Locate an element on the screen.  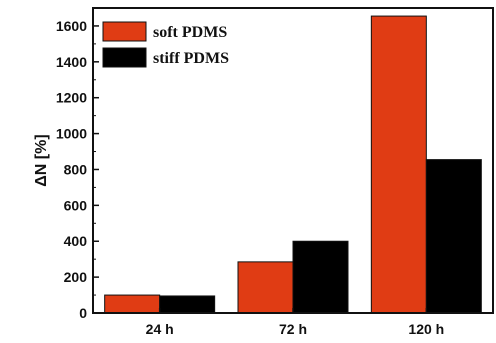
y-tick-label: 0 is located at coordinates (83, 313).